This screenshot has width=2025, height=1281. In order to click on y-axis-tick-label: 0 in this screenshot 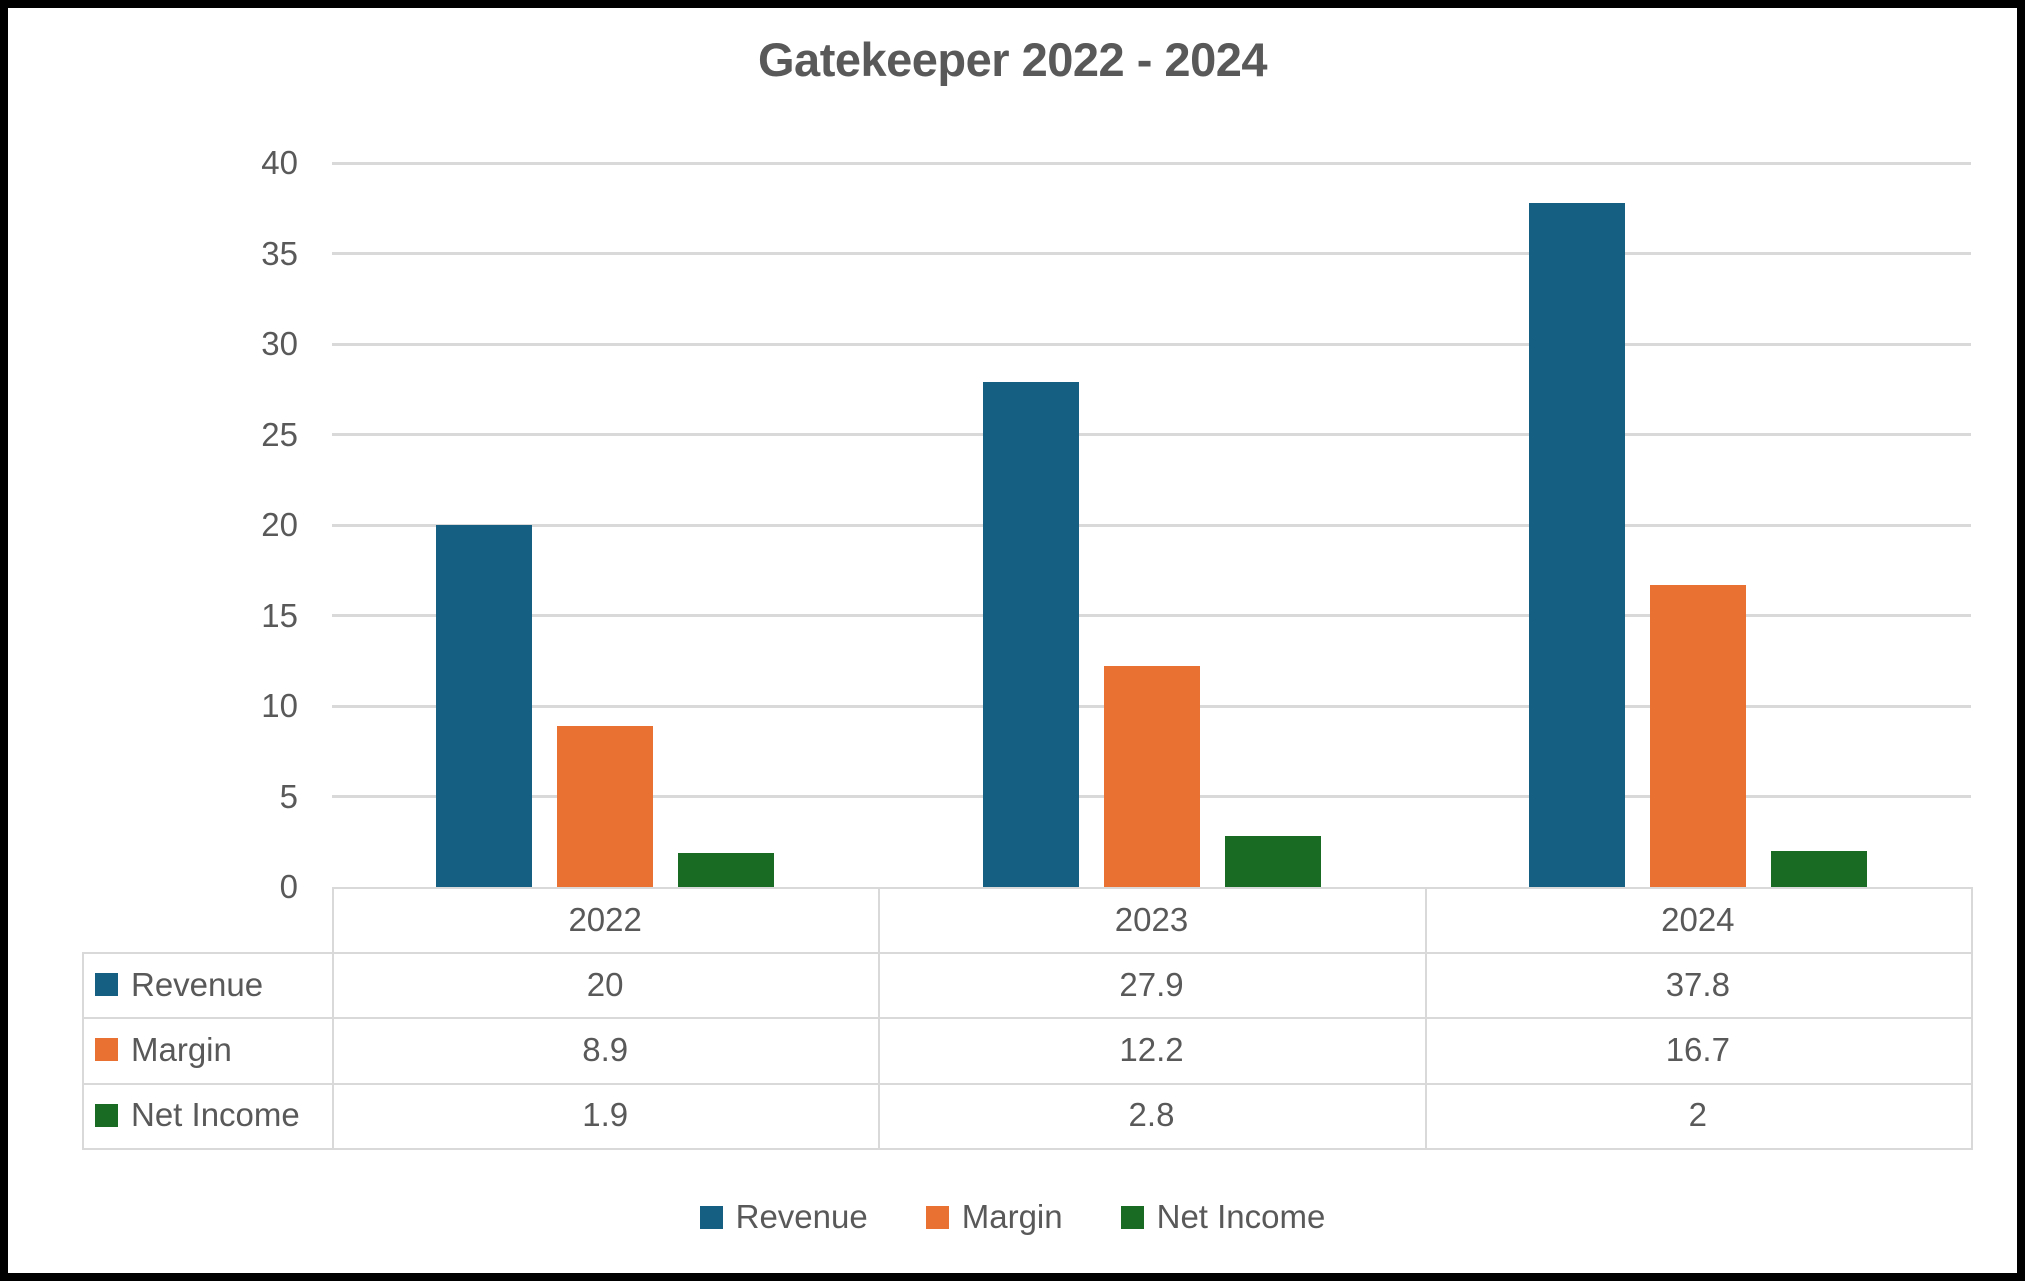, I will do `click(288, 886)`.